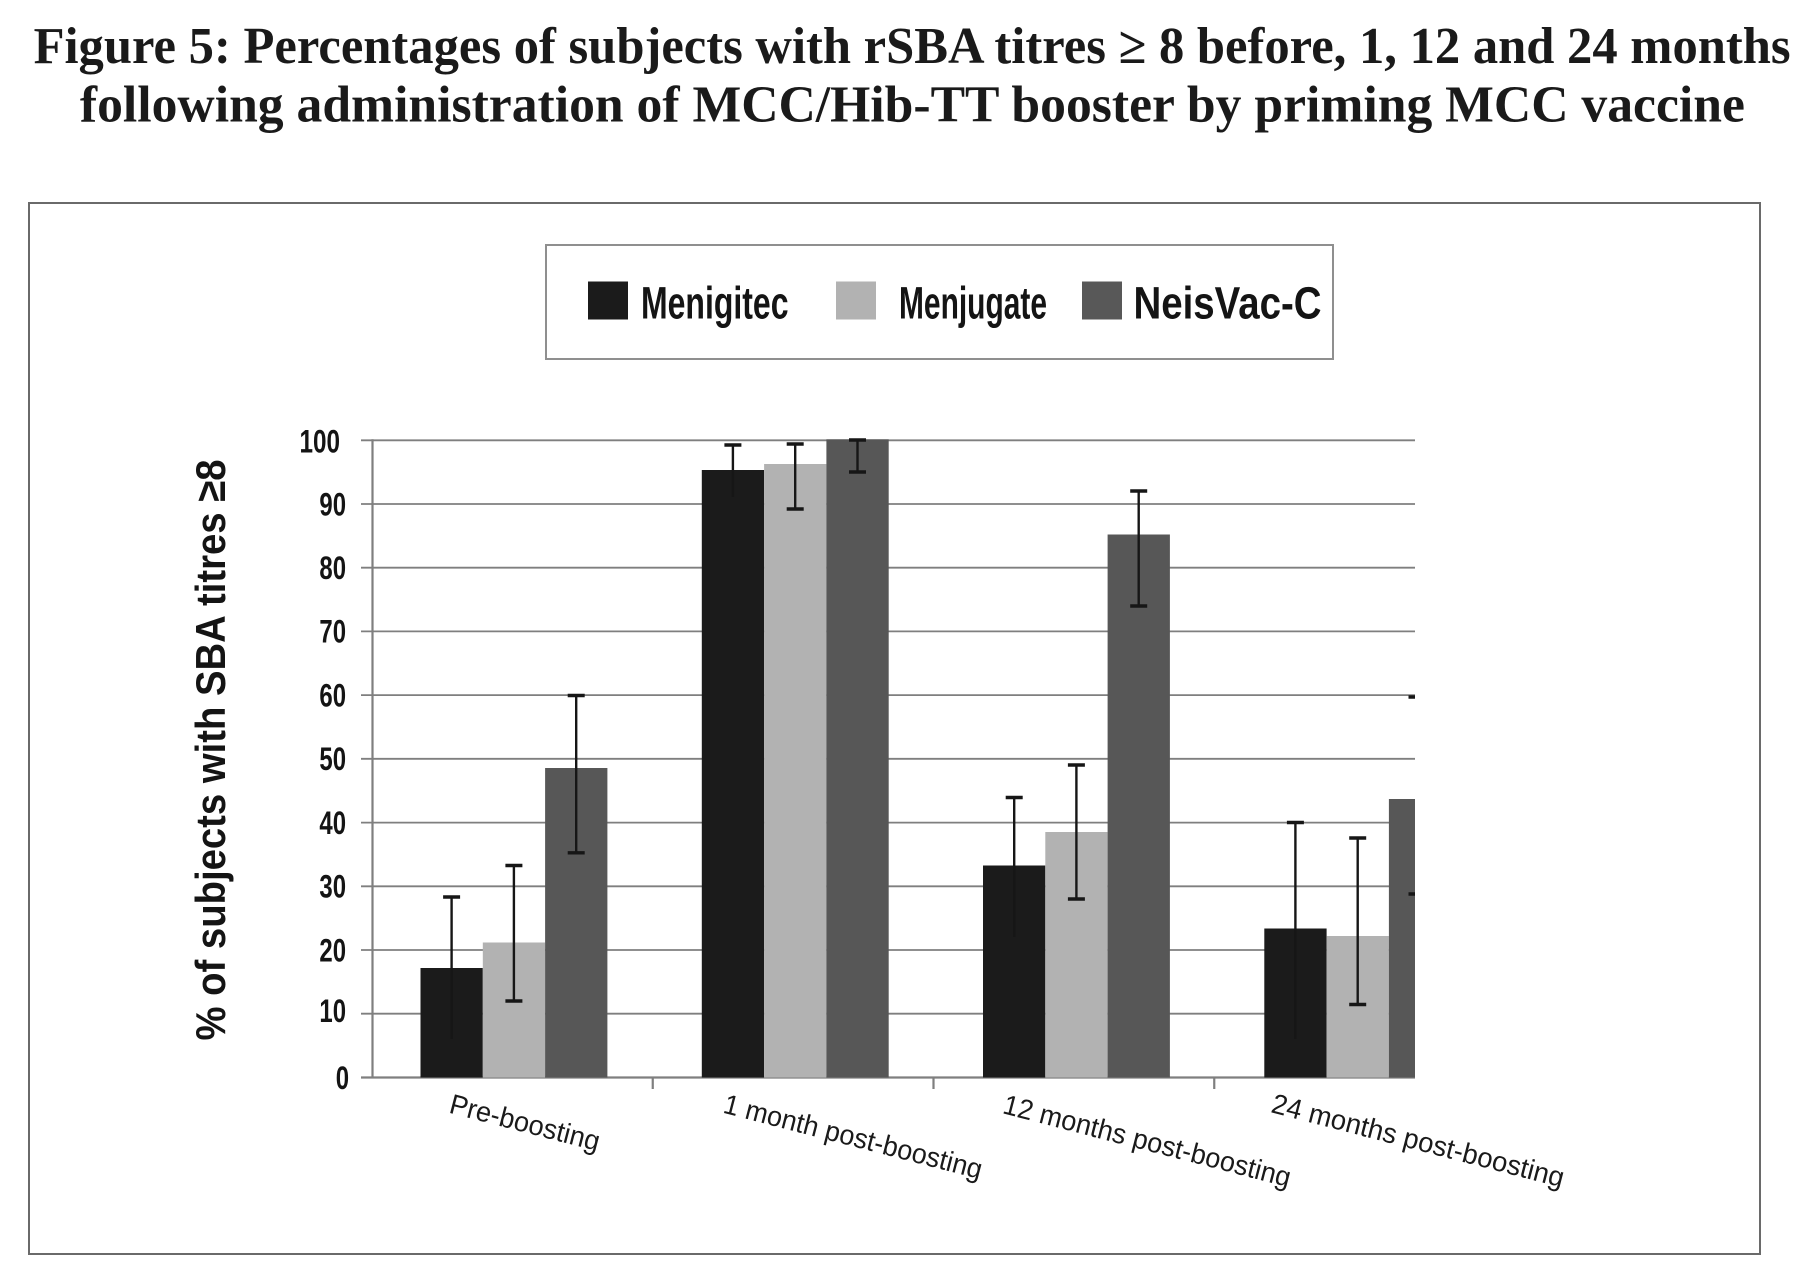 The width and height of the screenshot is (1816, 1284). What do you see at coordinates (973, 303) in the screenshot?
I see `svg-text: Menjugate` at bounding box center [973, 303].